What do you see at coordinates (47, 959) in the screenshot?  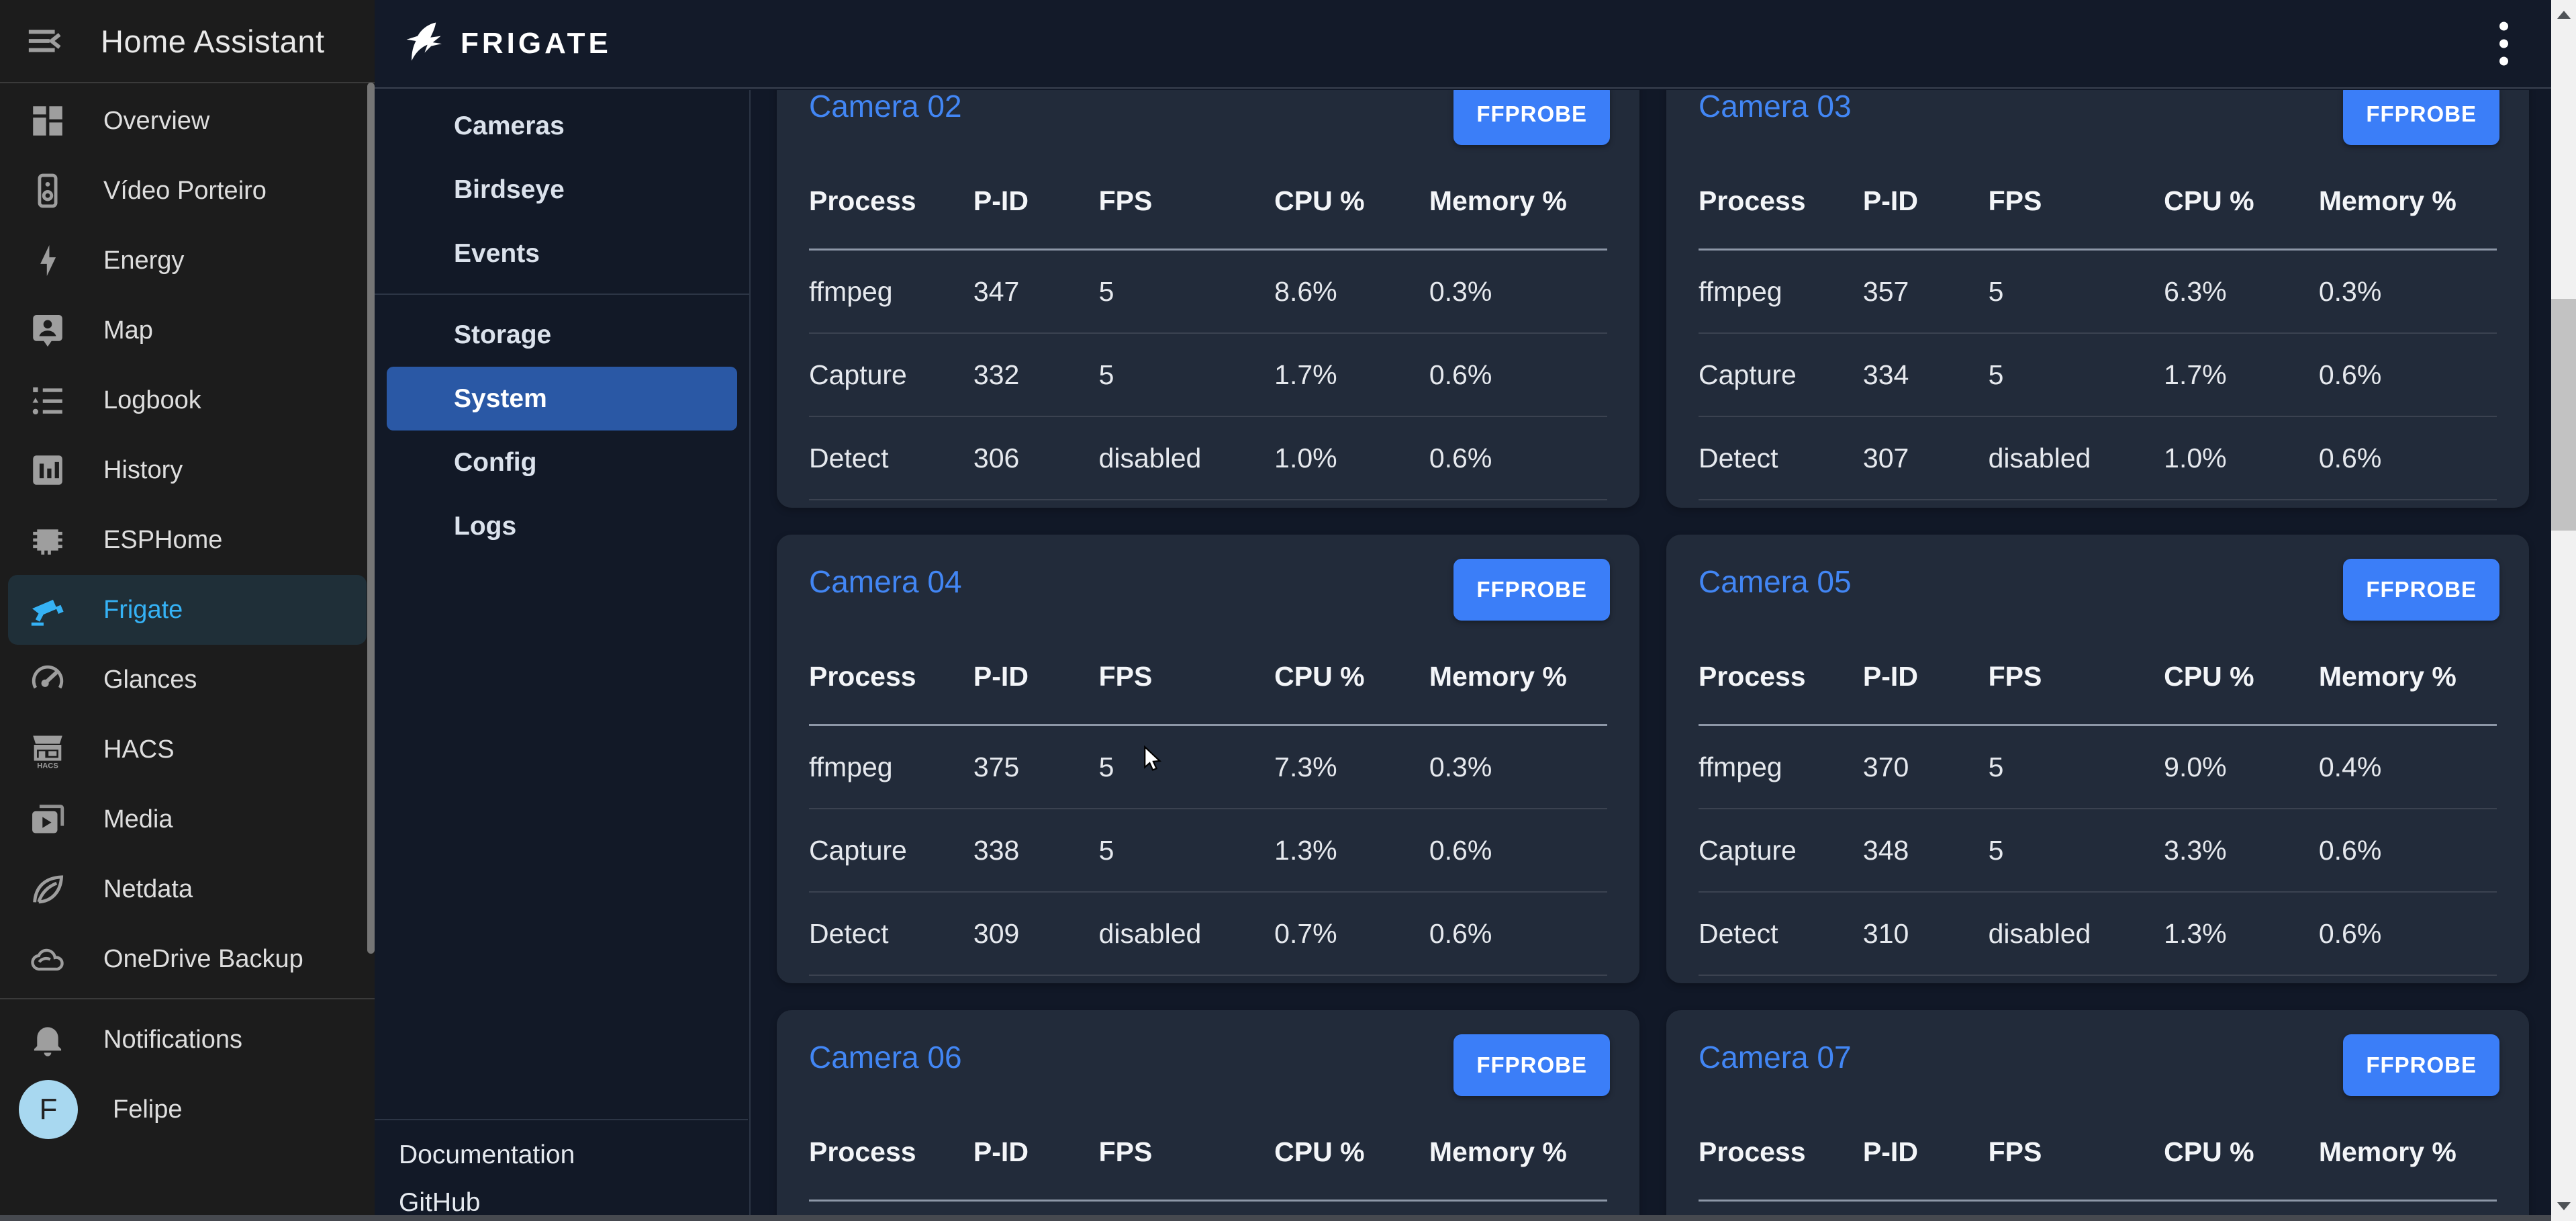 I see `onedrive-icon` at bounding box center [47, 959].